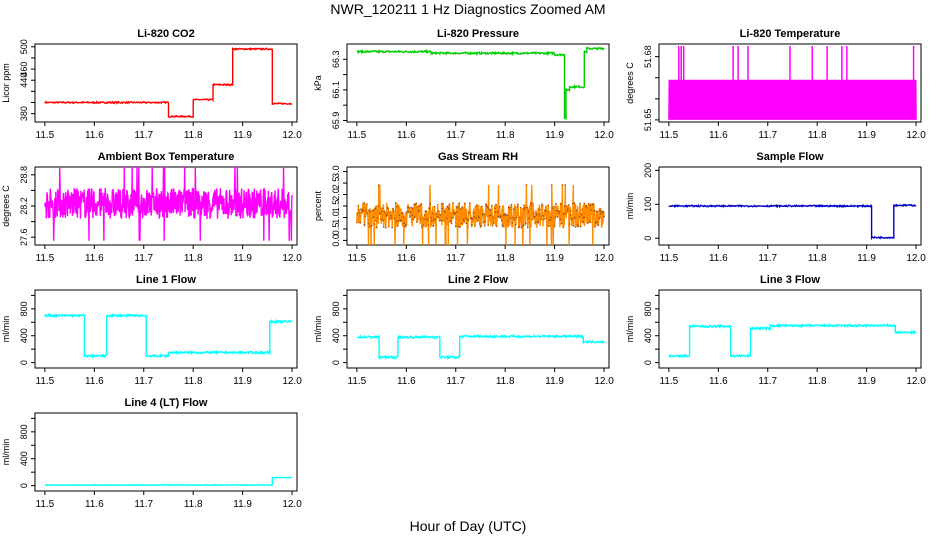 Image resolution: width=936 pixels, height=540 pixels. I want to click on y-tick-label: 3.0, so click(336, 171).